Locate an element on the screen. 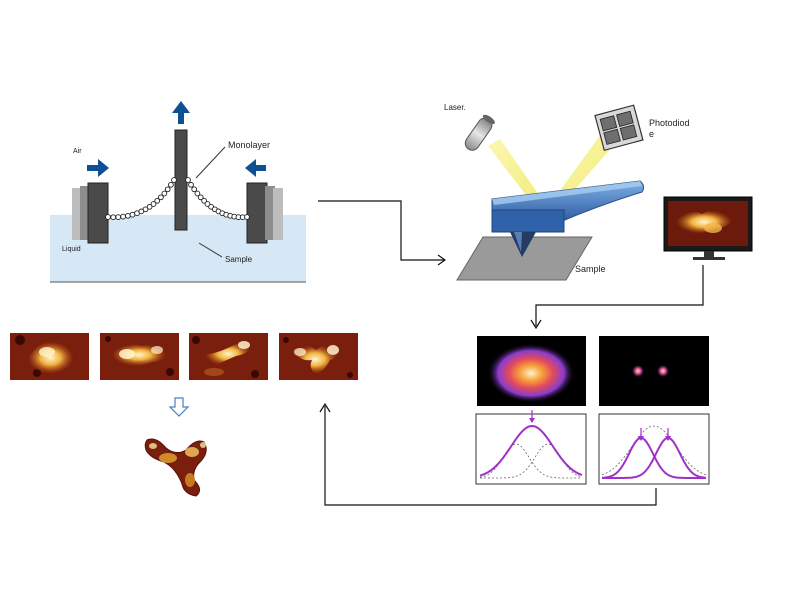  monolayer-label: Monolayer is located at coordinates (249, 145).